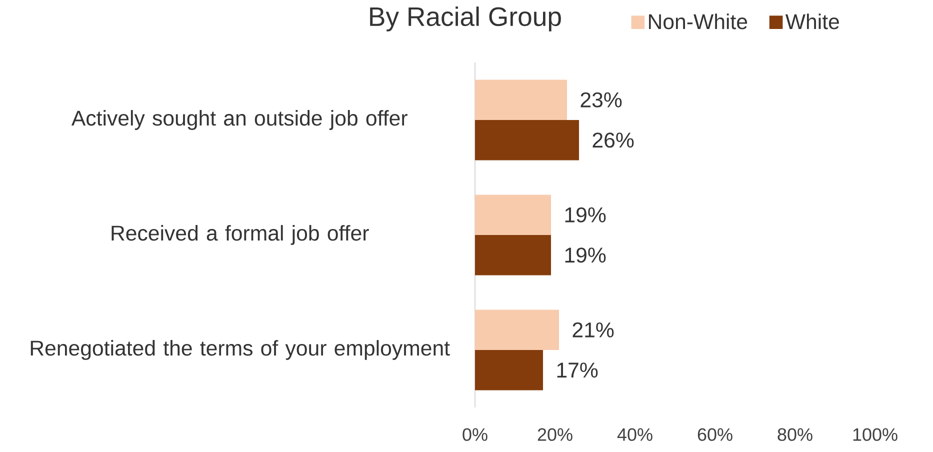 The width and height of the screenshot is (933, 452). What do you see at coordinates (465, 19) in the screenshot?
I see `chart-title: By Racial Group` at bounding box center [465, 19].